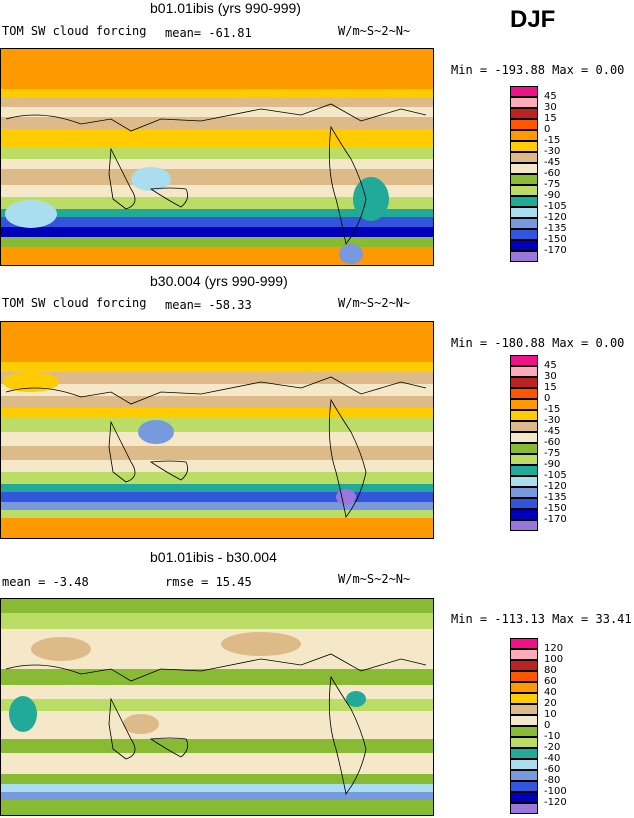  Describe the element at coordinates (74, 31) in the screenshot. I see `panel-1-variable-label: TOM SW cloud forcing` at that location.